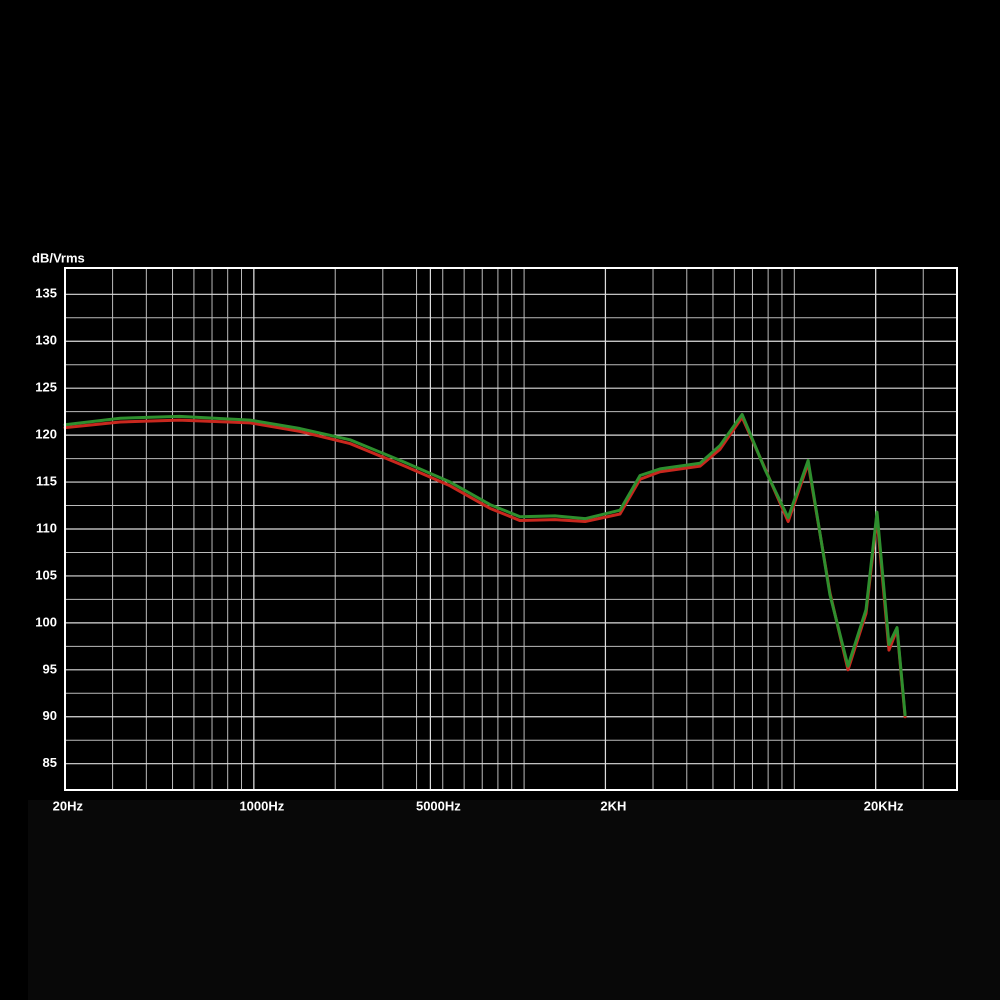  I want to click on x-tick-label: 5000Hz, so click(438, 805).